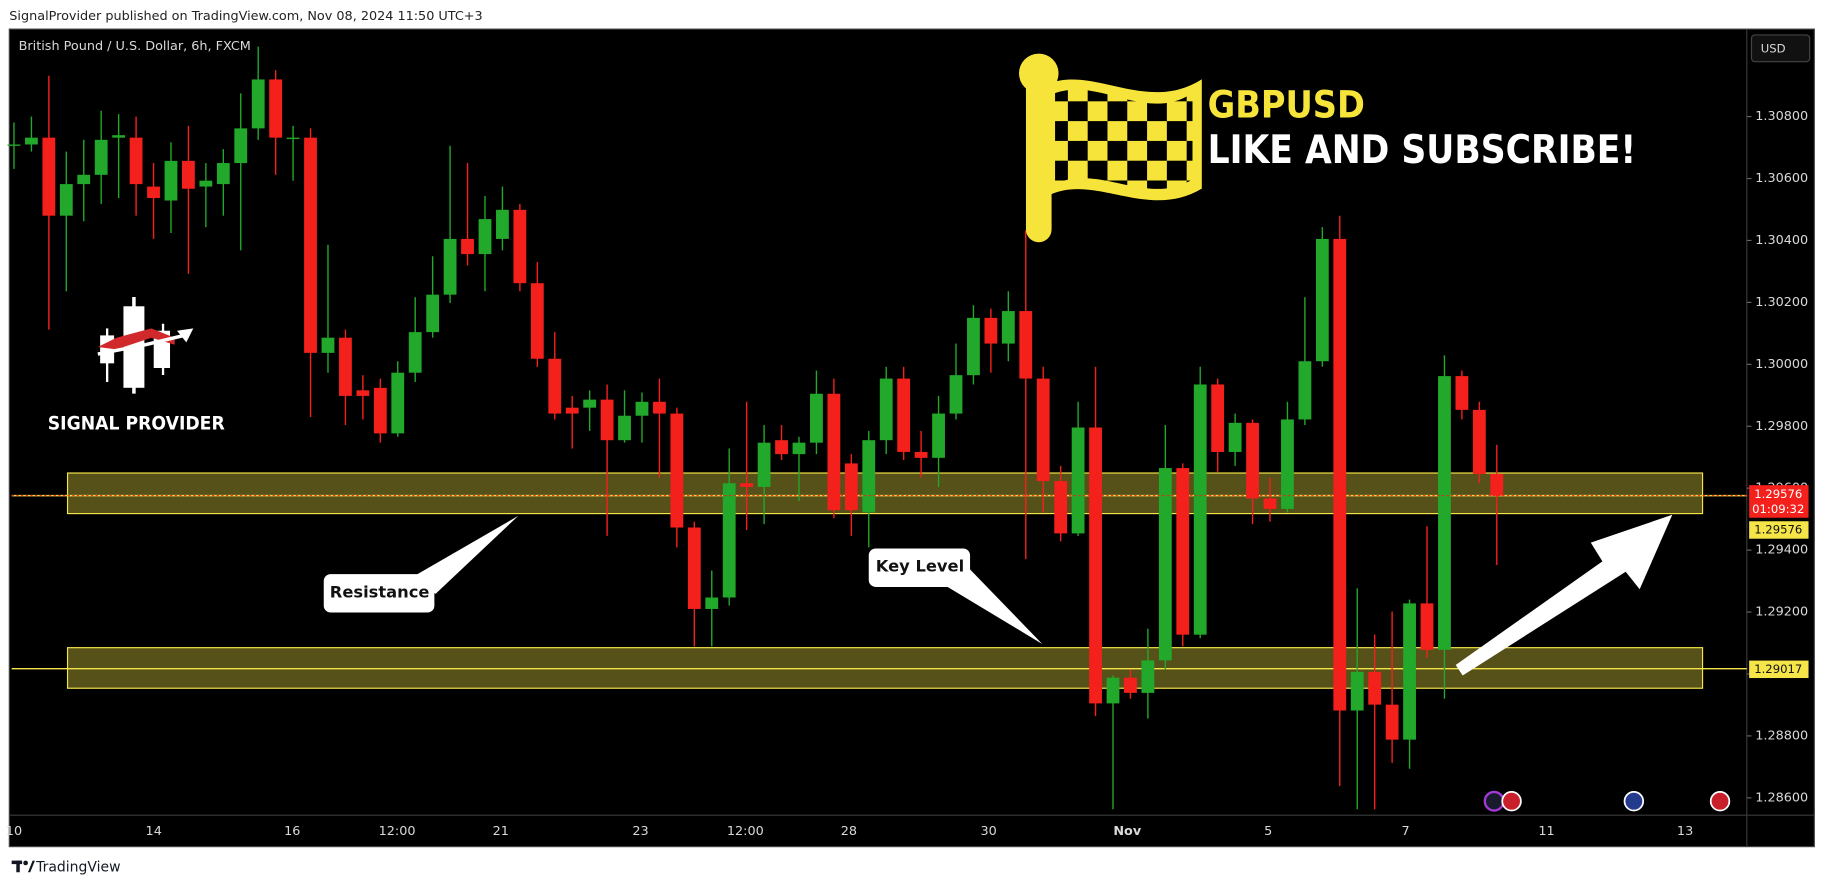  What do you see at coordinates (1127, 831) in the screenshot?
I see `x-tick-label: Nov` at bounding box center [1127, 831].